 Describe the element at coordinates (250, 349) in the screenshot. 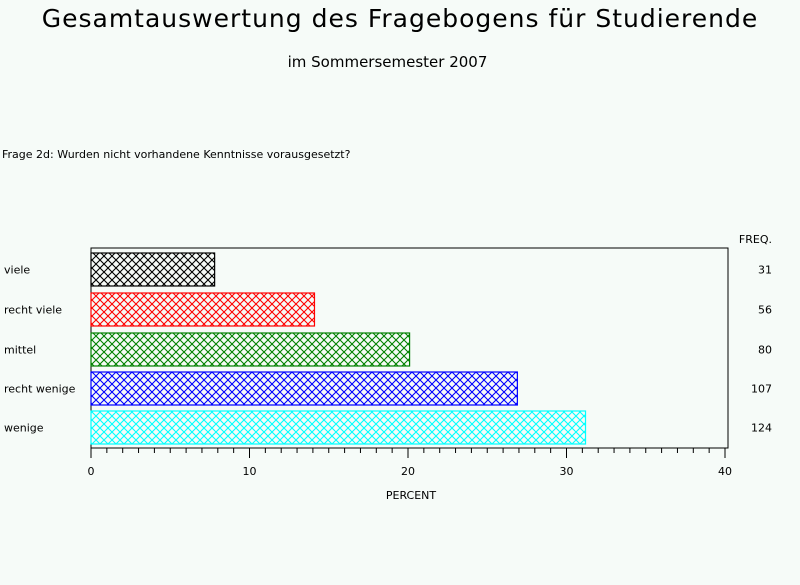

I see `bar-mittel` at that location.